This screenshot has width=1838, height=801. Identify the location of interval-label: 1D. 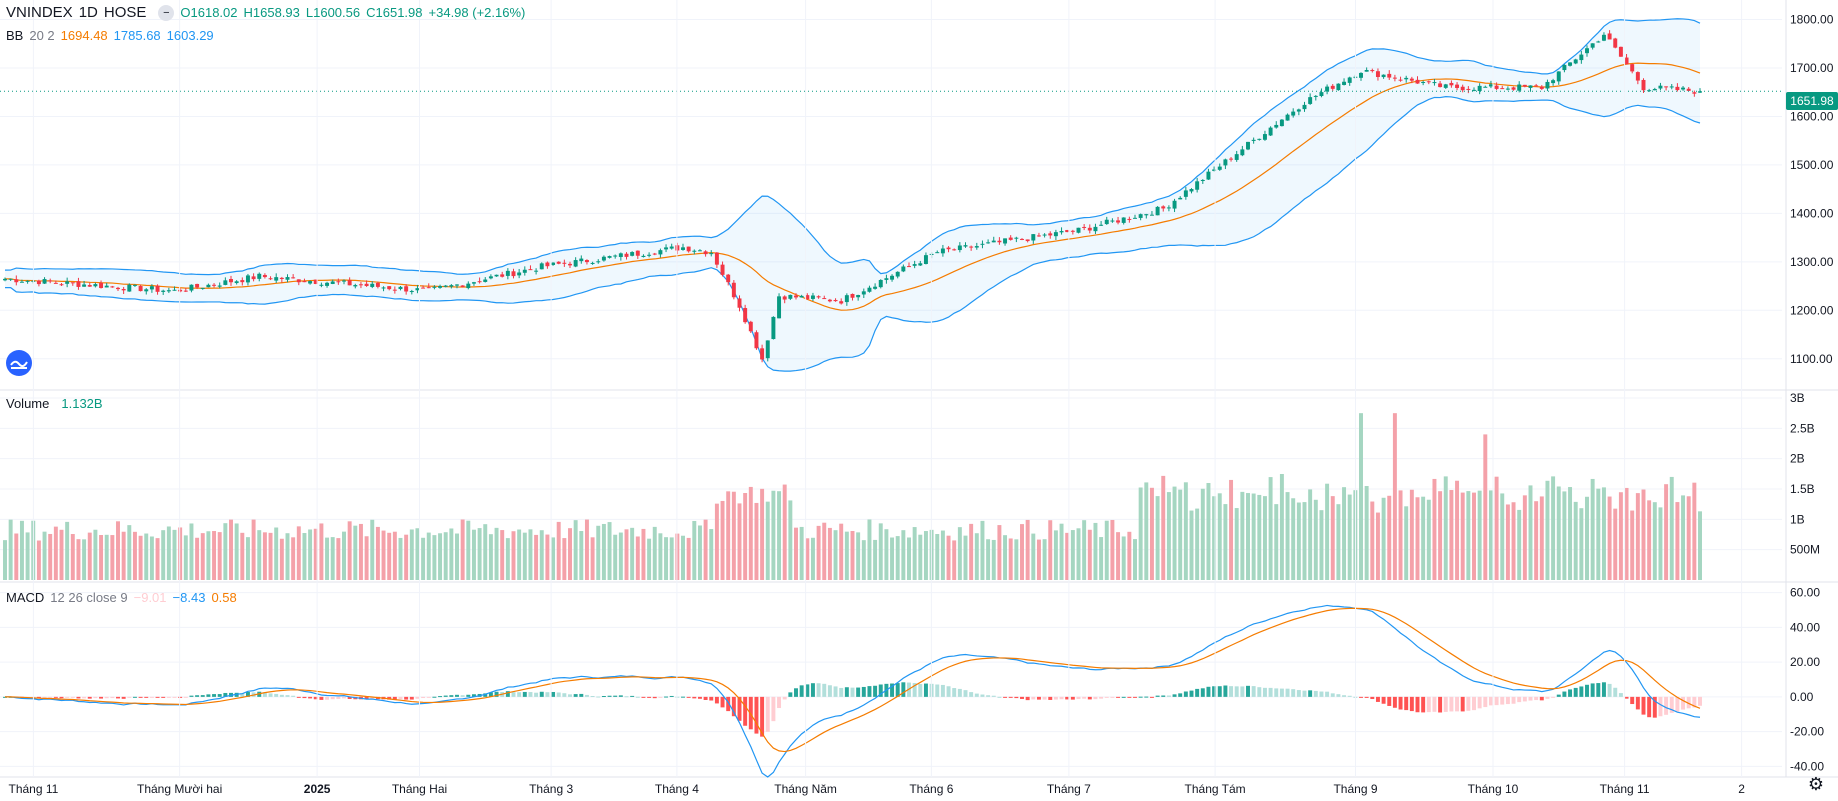
(88, 12).